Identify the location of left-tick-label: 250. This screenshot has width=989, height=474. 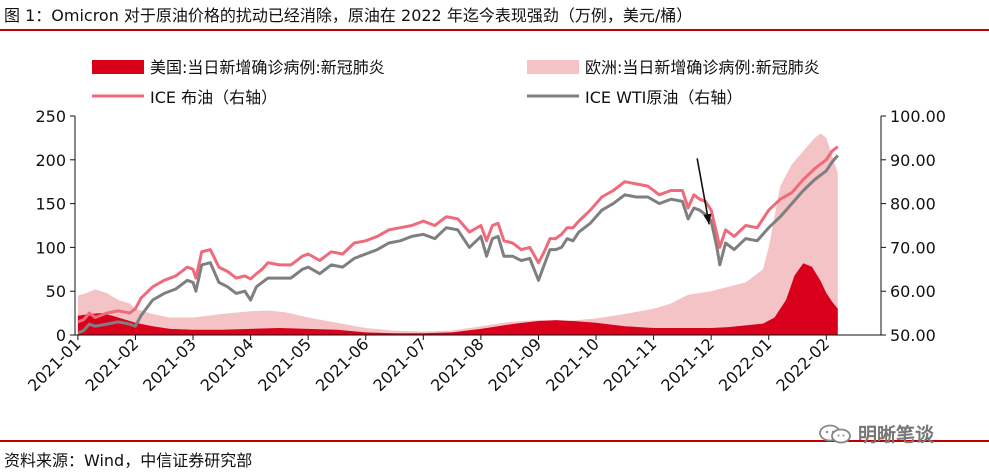
(50, 116).